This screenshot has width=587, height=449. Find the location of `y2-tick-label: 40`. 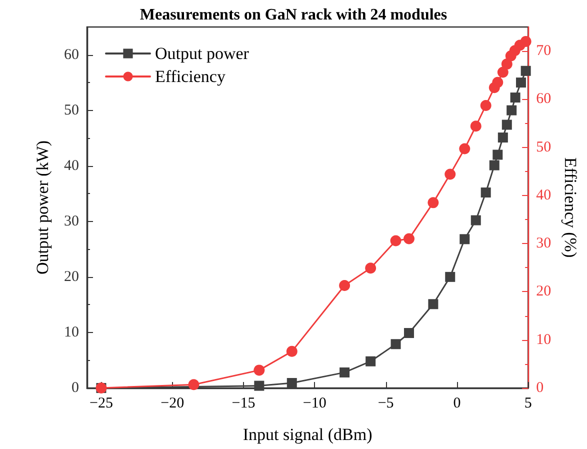

y2-tick-label: 40 is located at coordinates (544, 195).